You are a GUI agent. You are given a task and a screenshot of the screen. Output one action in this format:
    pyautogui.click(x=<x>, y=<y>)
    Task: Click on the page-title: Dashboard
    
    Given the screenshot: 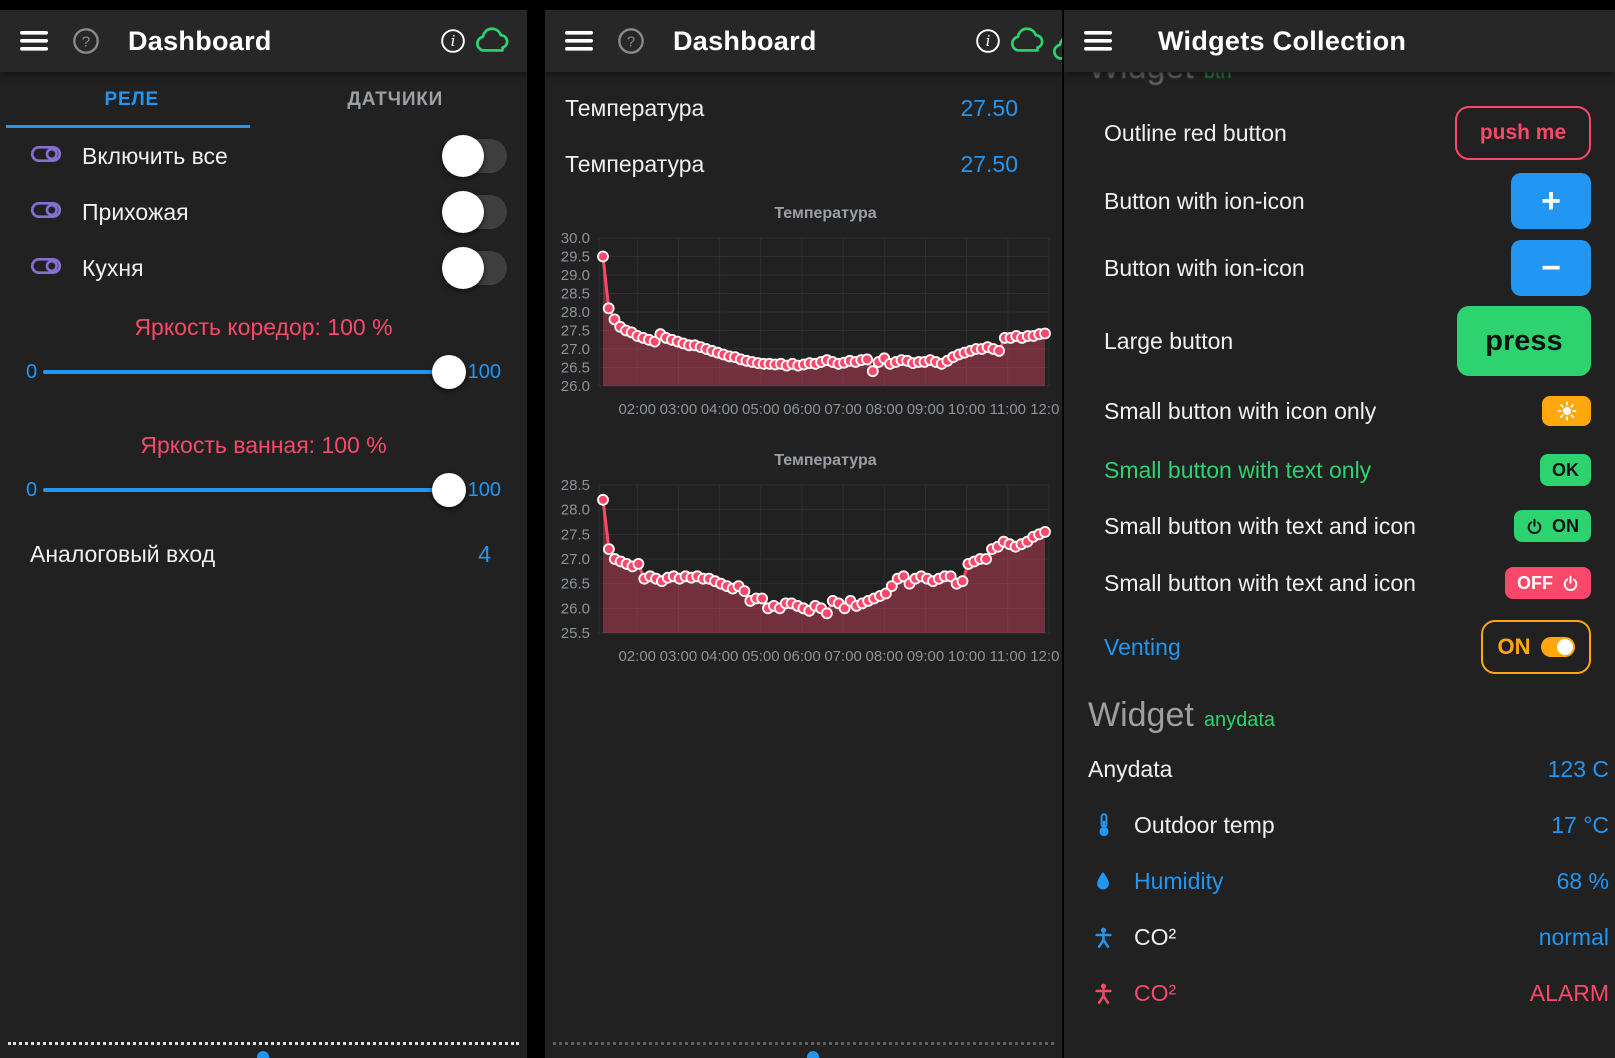 What is the action you would take?
    pyautogui.click(x=200, y=40)
    